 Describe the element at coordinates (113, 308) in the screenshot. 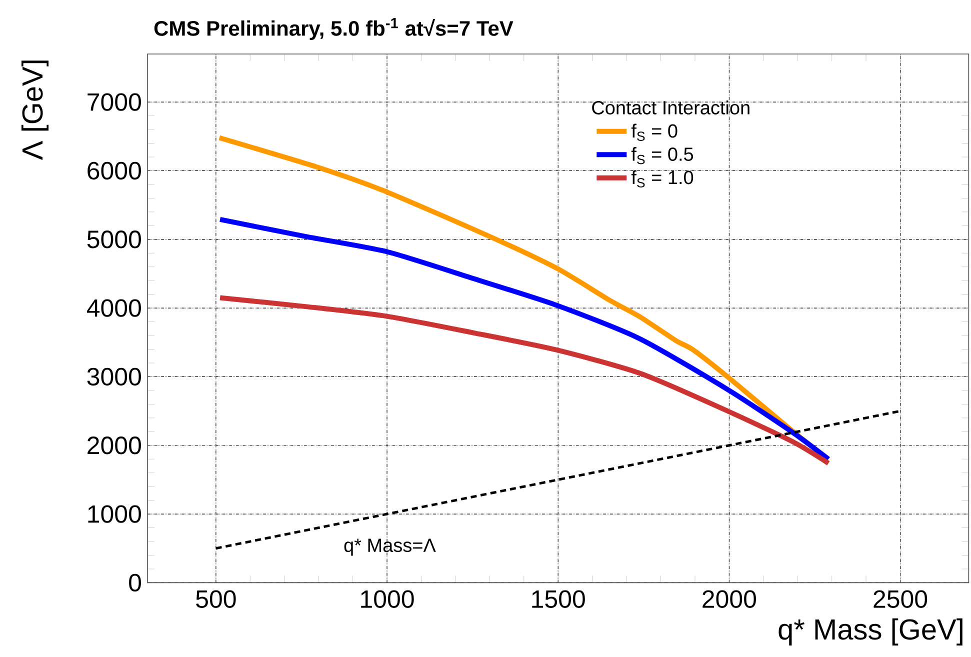

I see `y-tick-label: 4000` at that location.